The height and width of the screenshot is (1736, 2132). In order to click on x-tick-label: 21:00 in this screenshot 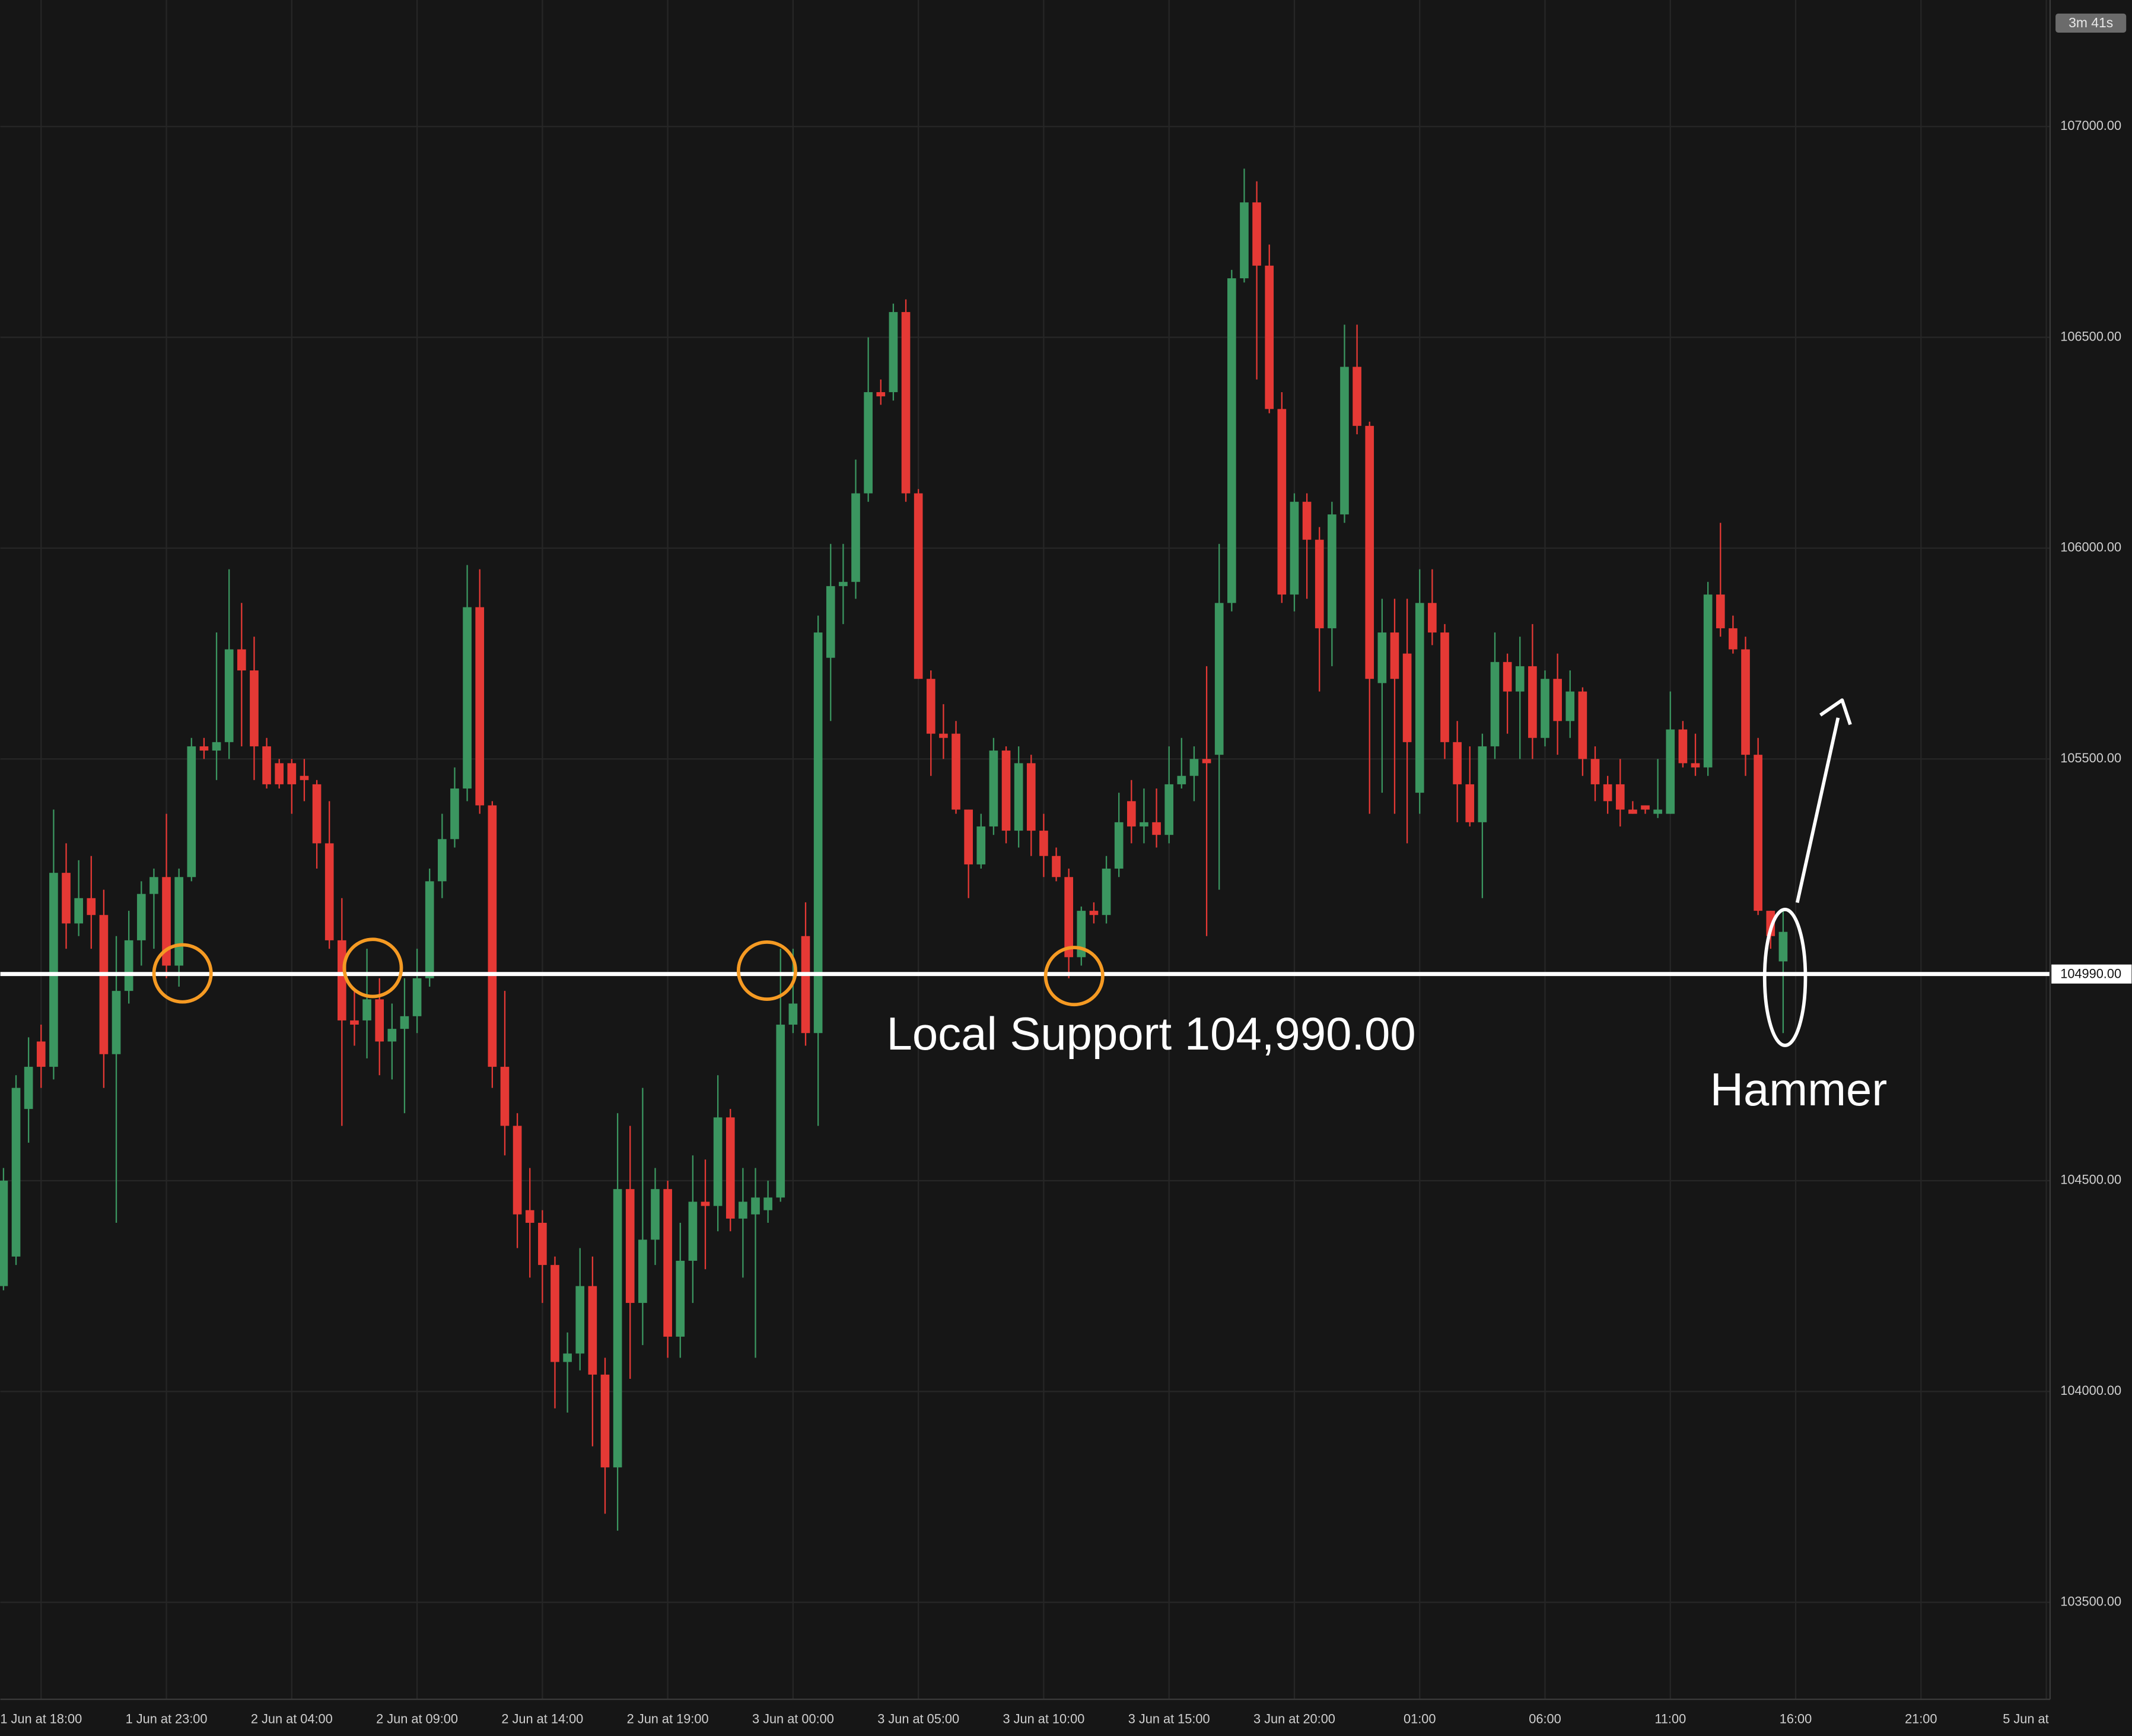, I will do `click(1921, 1718)`.